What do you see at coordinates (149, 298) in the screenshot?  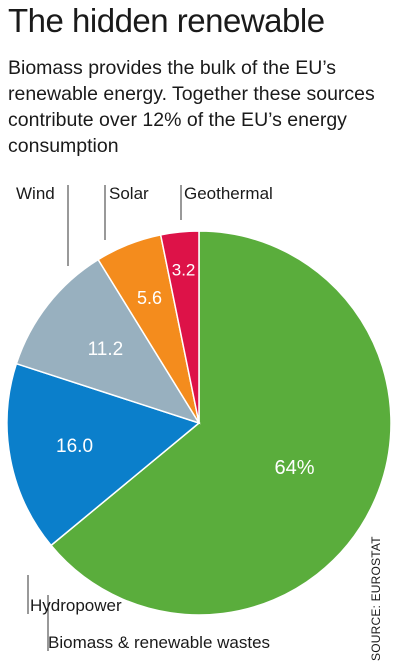 I see `value-label-solar: 5.6` at bounding box center [149, 298].